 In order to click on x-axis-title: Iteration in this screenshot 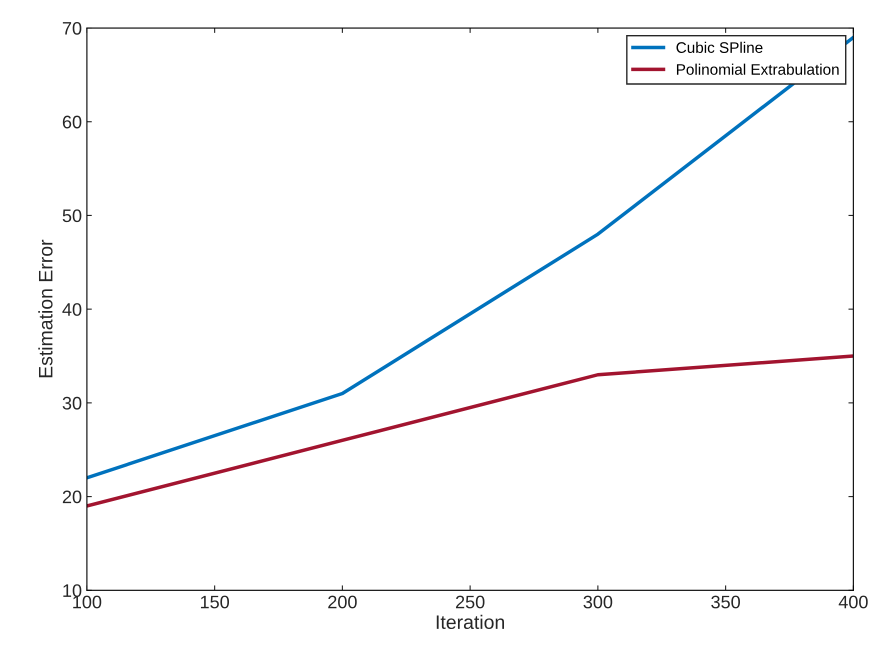, I will do `click(470, 622)`.